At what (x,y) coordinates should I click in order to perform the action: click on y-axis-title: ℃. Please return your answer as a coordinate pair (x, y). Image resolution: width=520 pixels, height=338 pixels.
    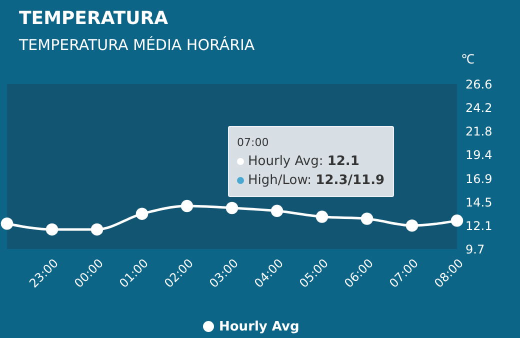
    Looking at the image, I should click on (468, 59).